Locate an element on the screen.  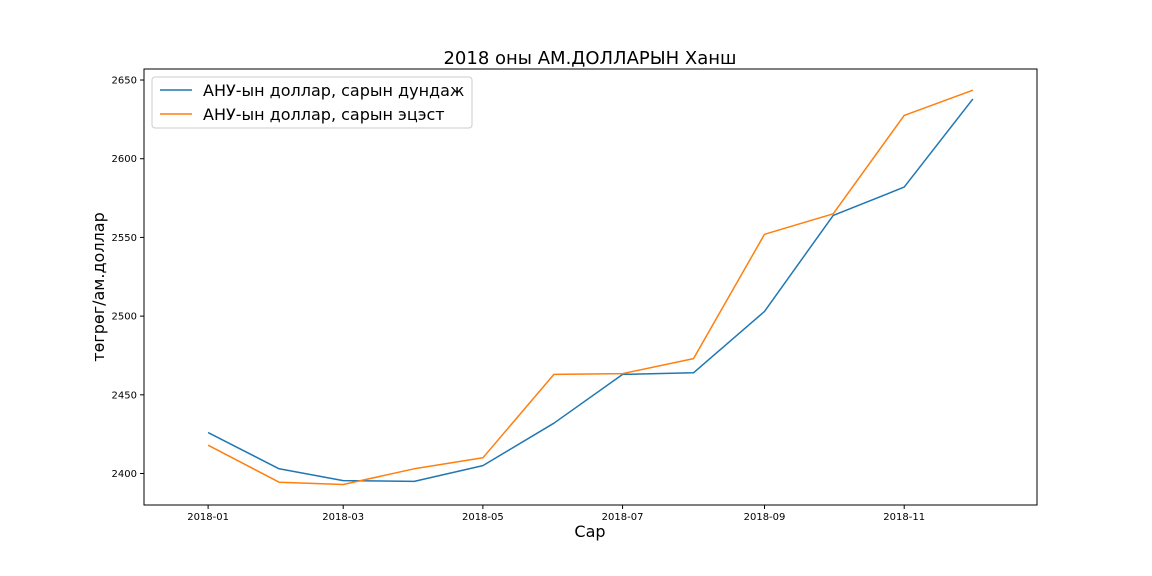
legend-box is located at coordinates (312, 102).